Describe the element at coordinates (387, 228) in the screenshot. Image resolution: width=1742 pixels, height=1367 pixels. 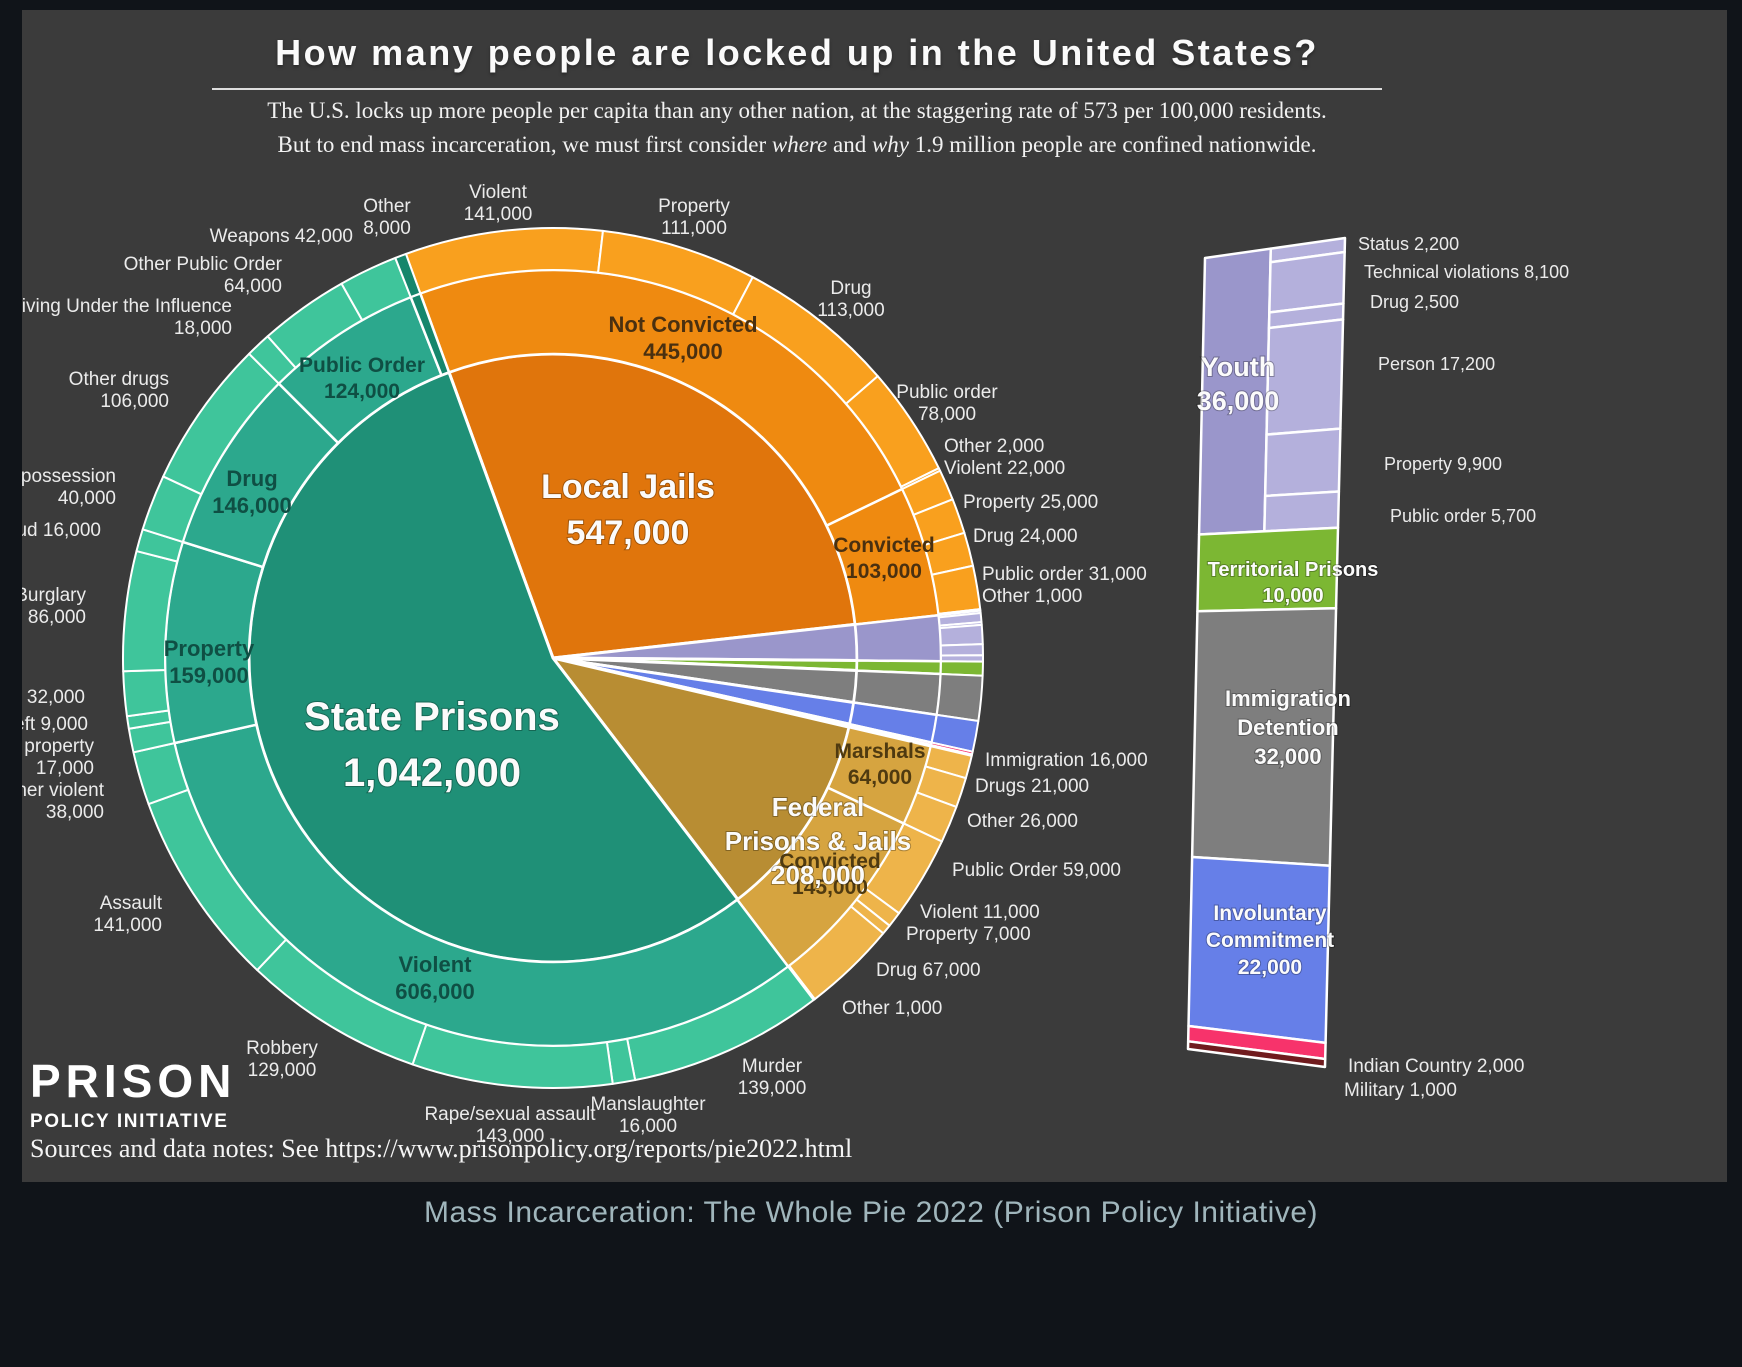
I see `label-state-other-callout-line2: 8,000` at that location.